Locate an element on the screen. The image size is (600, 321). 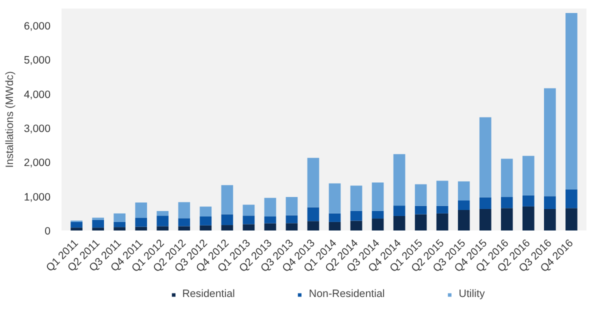
y-axis-title: Installations (MWdc) is located at coordinates (10, 119).